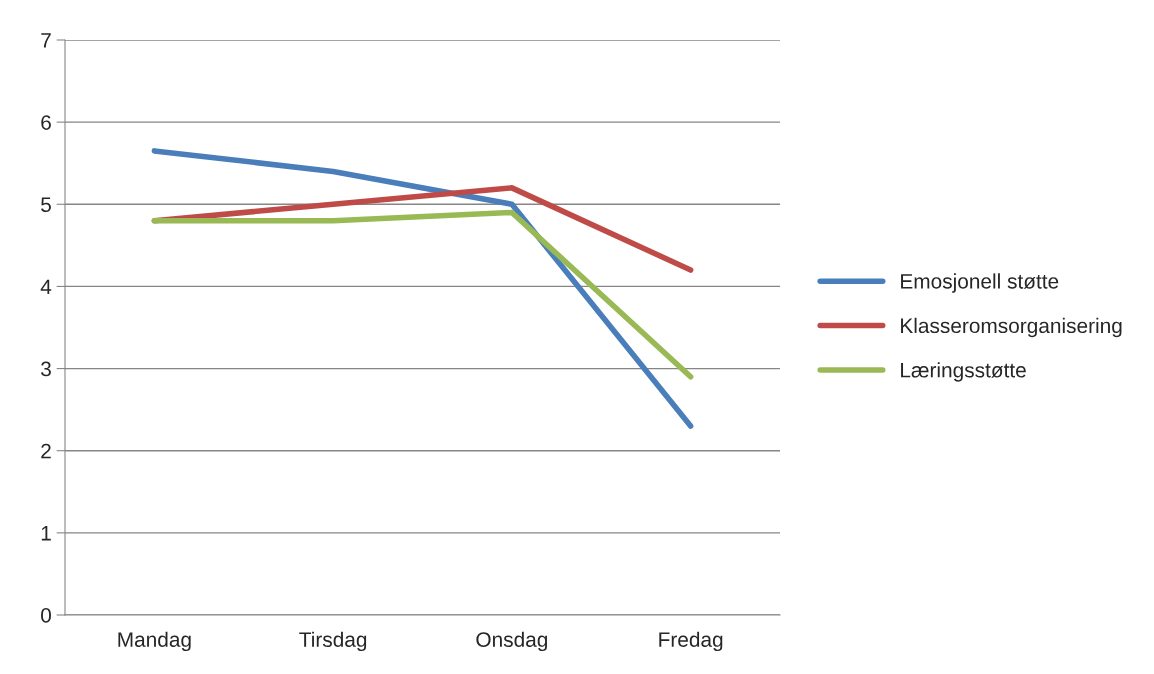 This screenshot has height=674, width=1154. What do you see at coordinates (46, 615) in the screenshot?
I see `y-tick-label: 0` at bounding box center [46, 615].